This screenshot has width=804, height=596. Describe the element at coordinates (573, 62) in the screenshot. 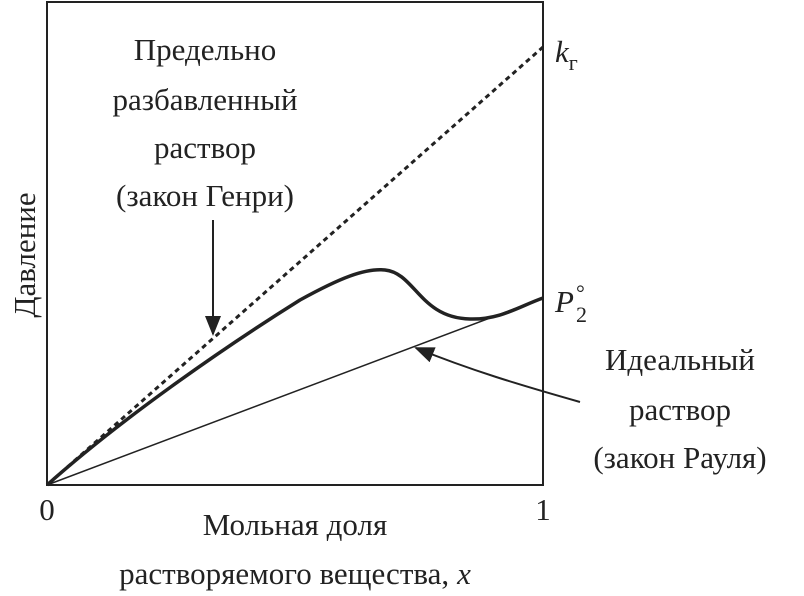

I see `subscript: г` at that location.